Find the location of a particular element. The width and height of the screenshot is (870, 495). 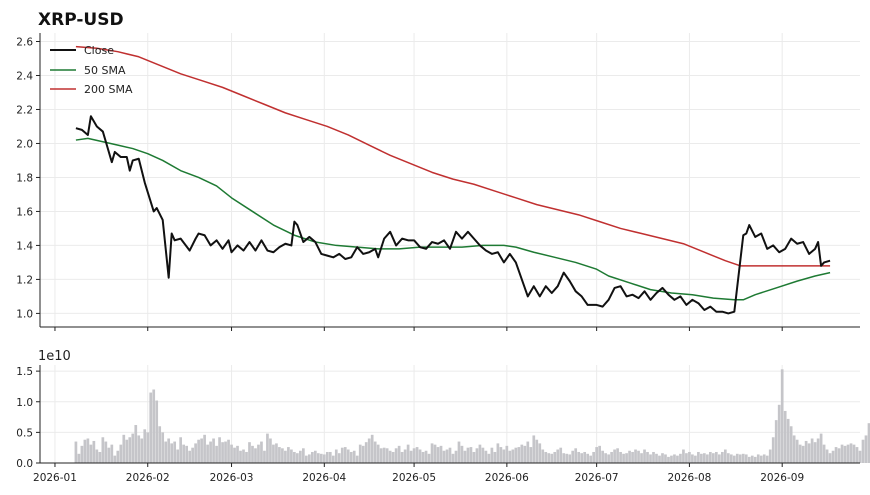

chart-title: XRP-USD is located at coordinates (81, 20).